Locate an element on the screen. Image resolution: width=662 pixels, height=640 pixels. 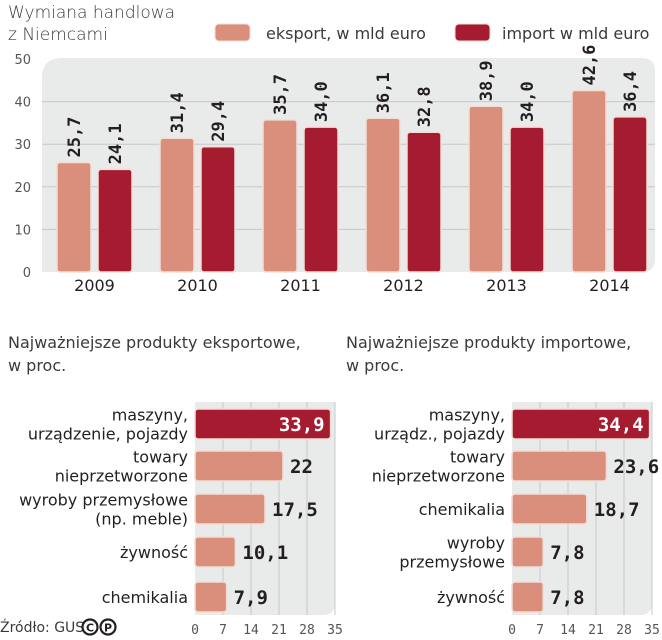
x-axis: 0 7 14 21 28 35 is located at coordinates (584, 630).